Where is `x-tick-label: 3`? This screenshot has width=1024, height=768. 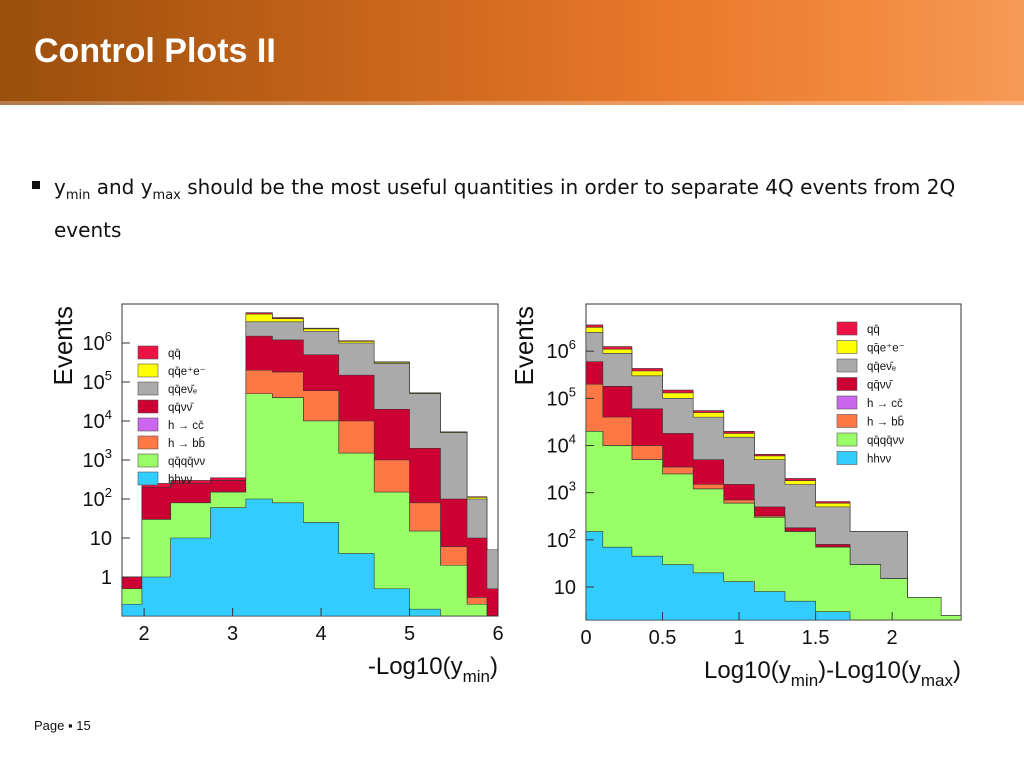 x-tick-label: 3 is located at coordinates (232, 634).